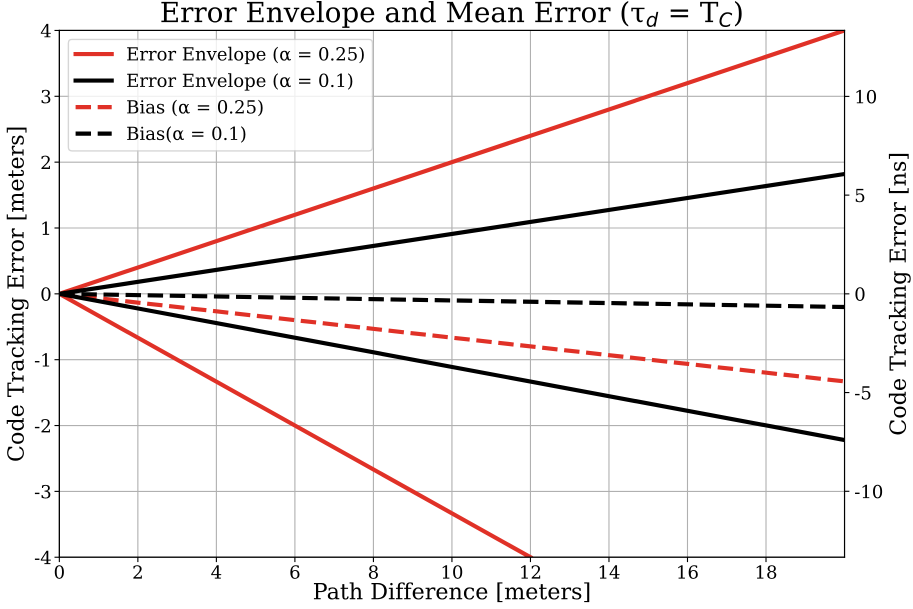 Image resolution: width=913 pixels, height=609 pixels. I want to click on x-tick-label: 6, so click(295, 572).